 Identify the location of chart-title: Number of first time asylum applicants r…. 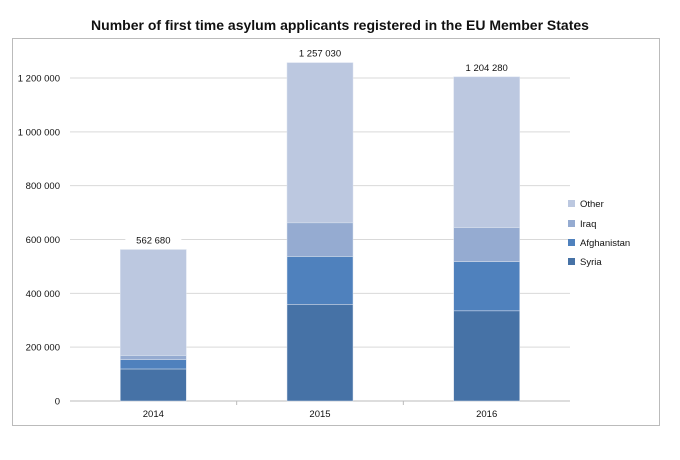
(340, 25).